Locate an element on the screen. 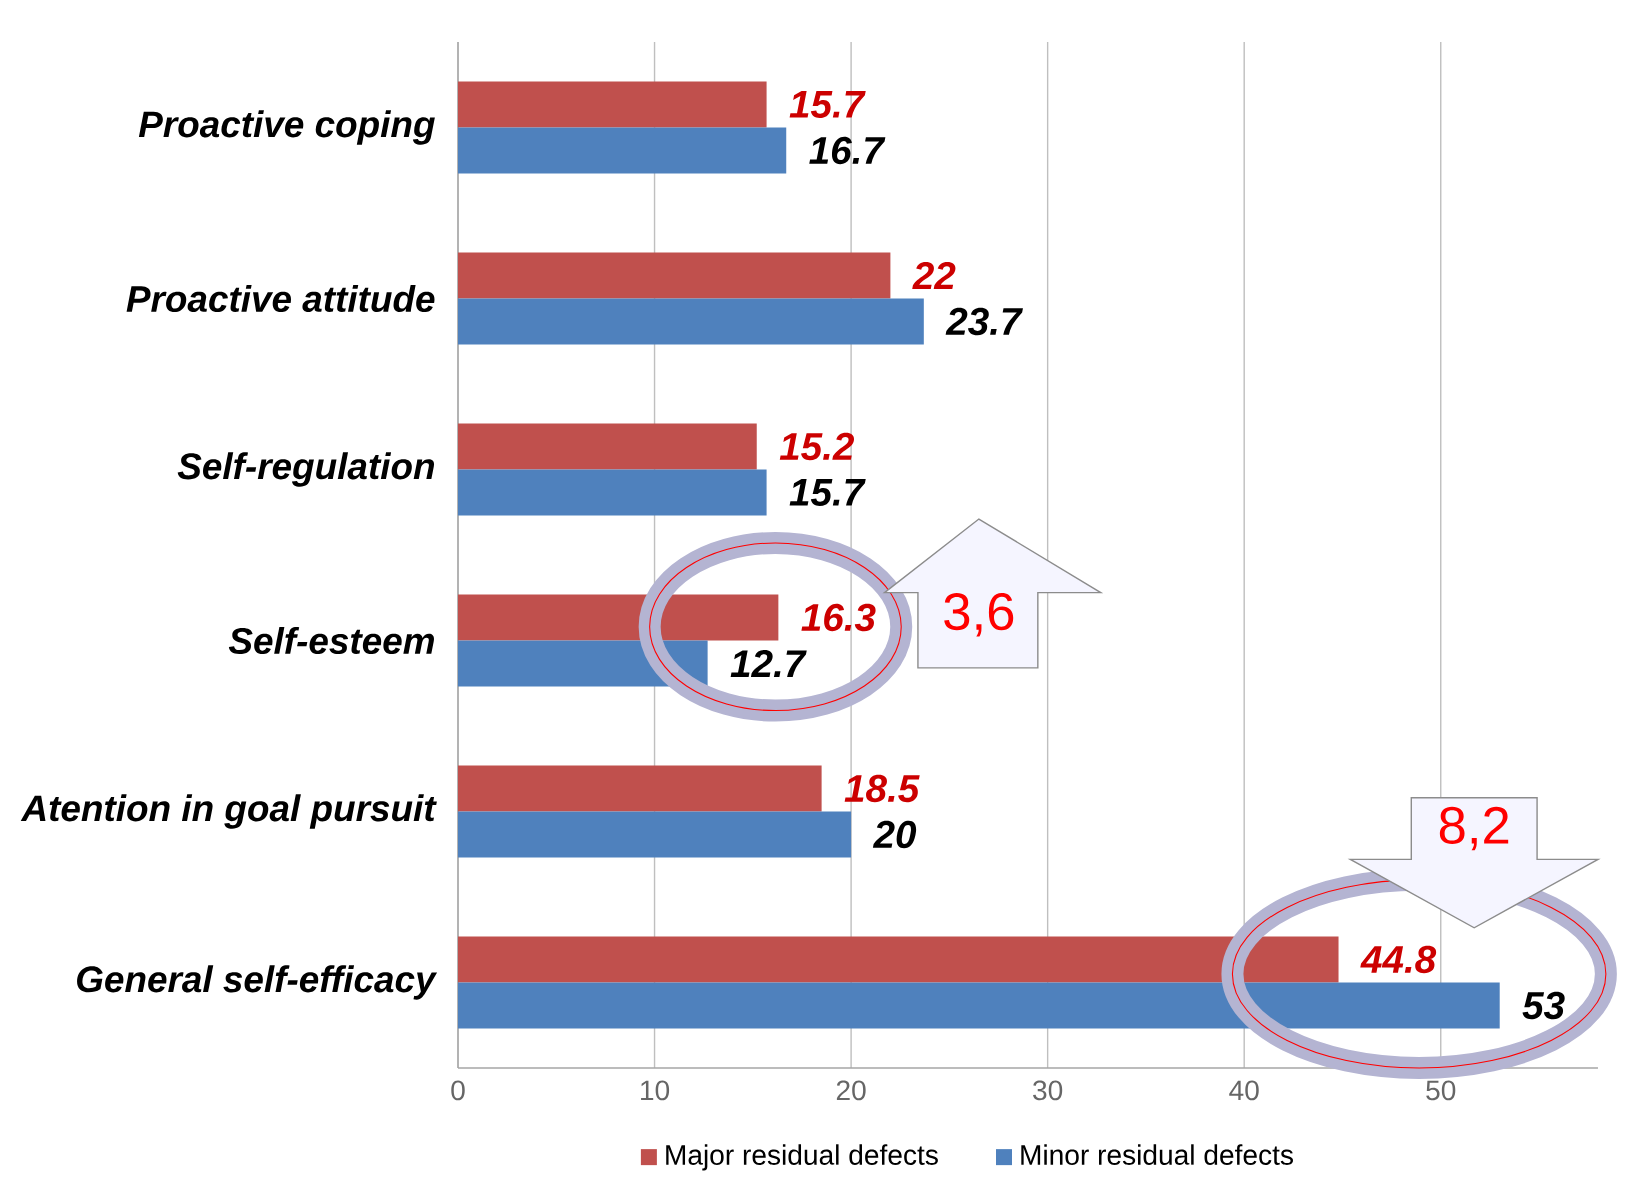 The width and height of the screenshot is (1642, 1179). y-tick-label: Self-regulation is located at coordinates (306, 469).